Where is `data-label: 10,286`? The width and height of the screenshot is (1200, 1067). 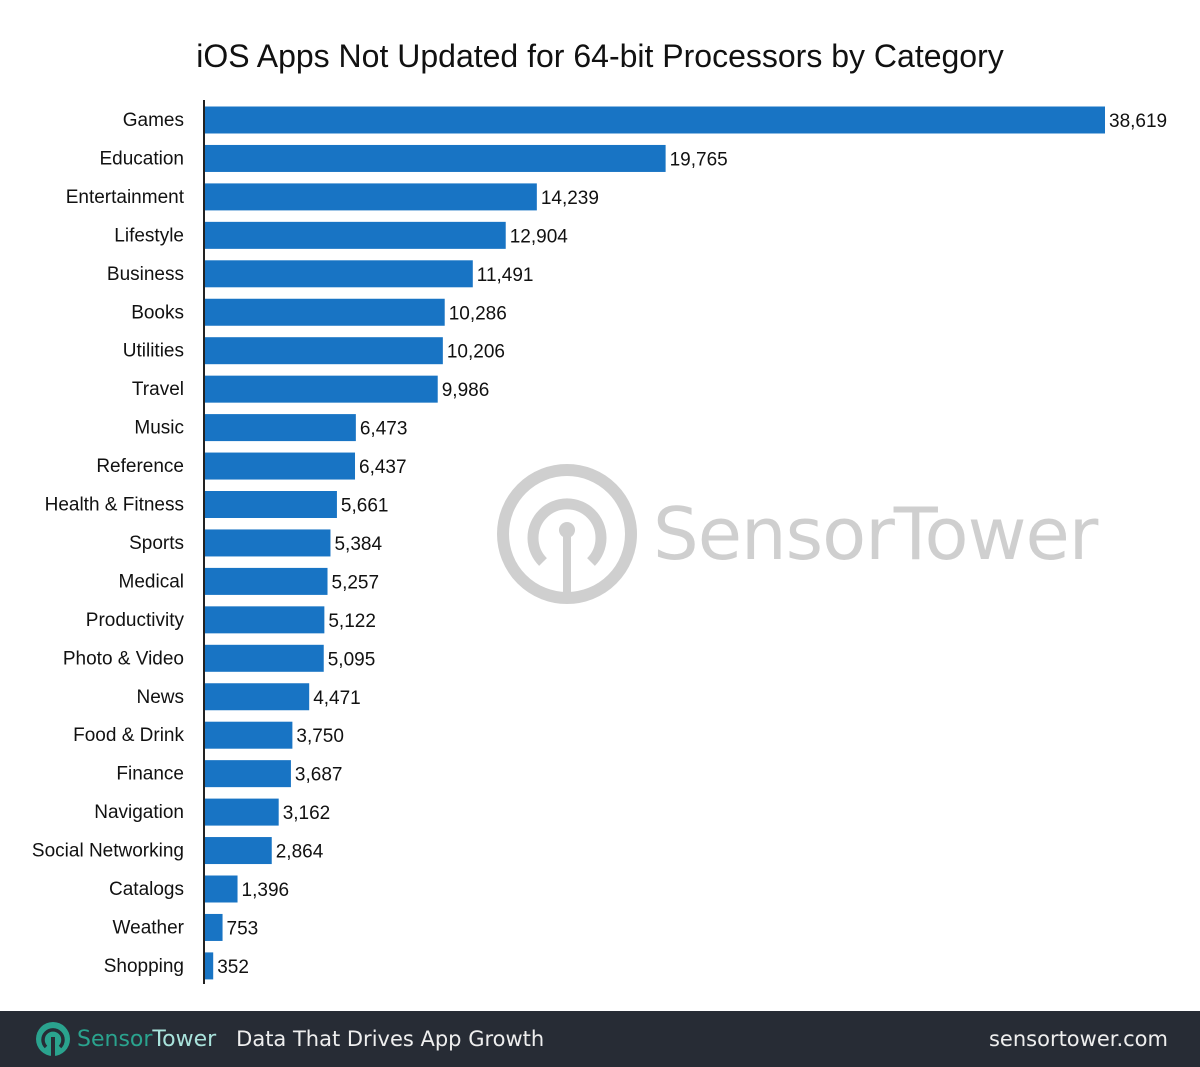
data-label: 10,286 is located at coordinates (478, 313).